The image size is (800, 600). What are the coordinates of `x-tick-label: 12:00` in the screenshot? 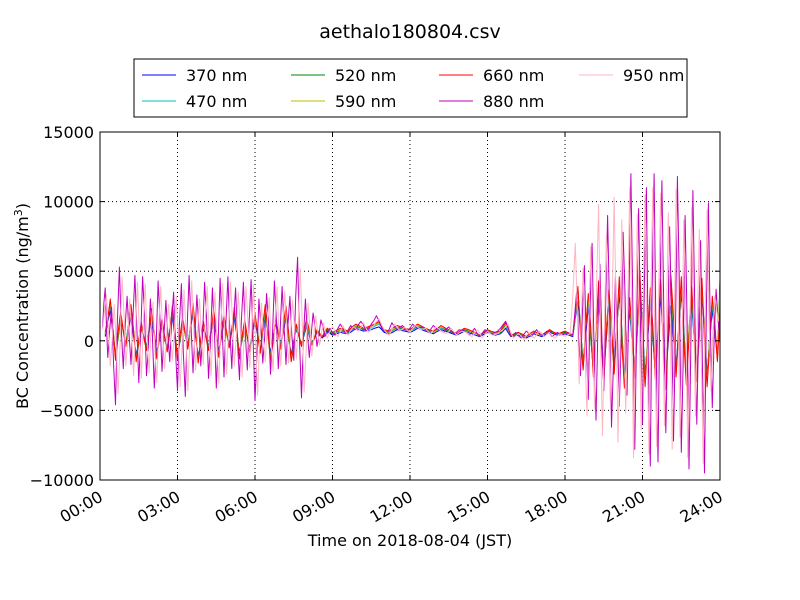 It's located at (391, 507).